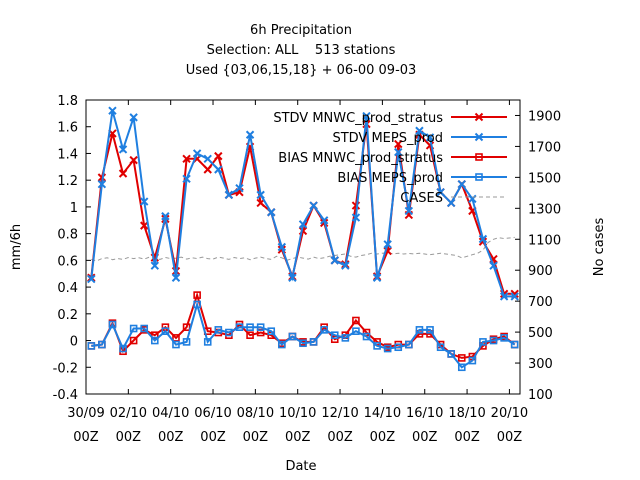 The height and width of the screenshot is (480, 640). What do you see at coordinates (479, 177) in the screenshot?
I see `legend-bias-meps-prod-point` at bounding box center [479, 177].